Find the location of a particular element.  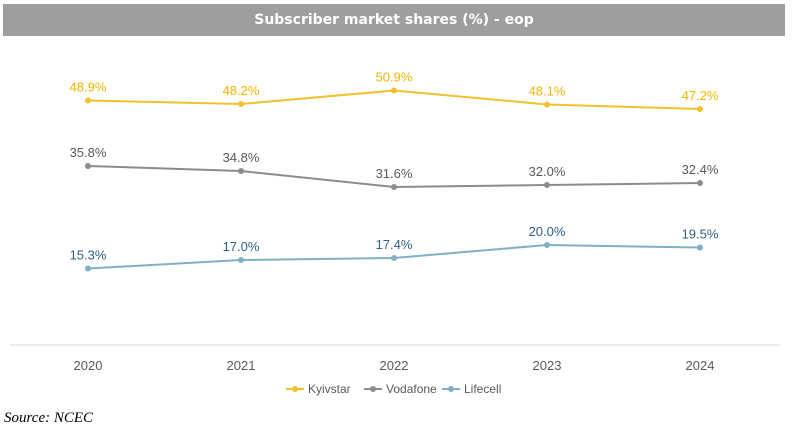

data-label-kyivstar-2022: 50.9% is located at coordinates (394, 77).